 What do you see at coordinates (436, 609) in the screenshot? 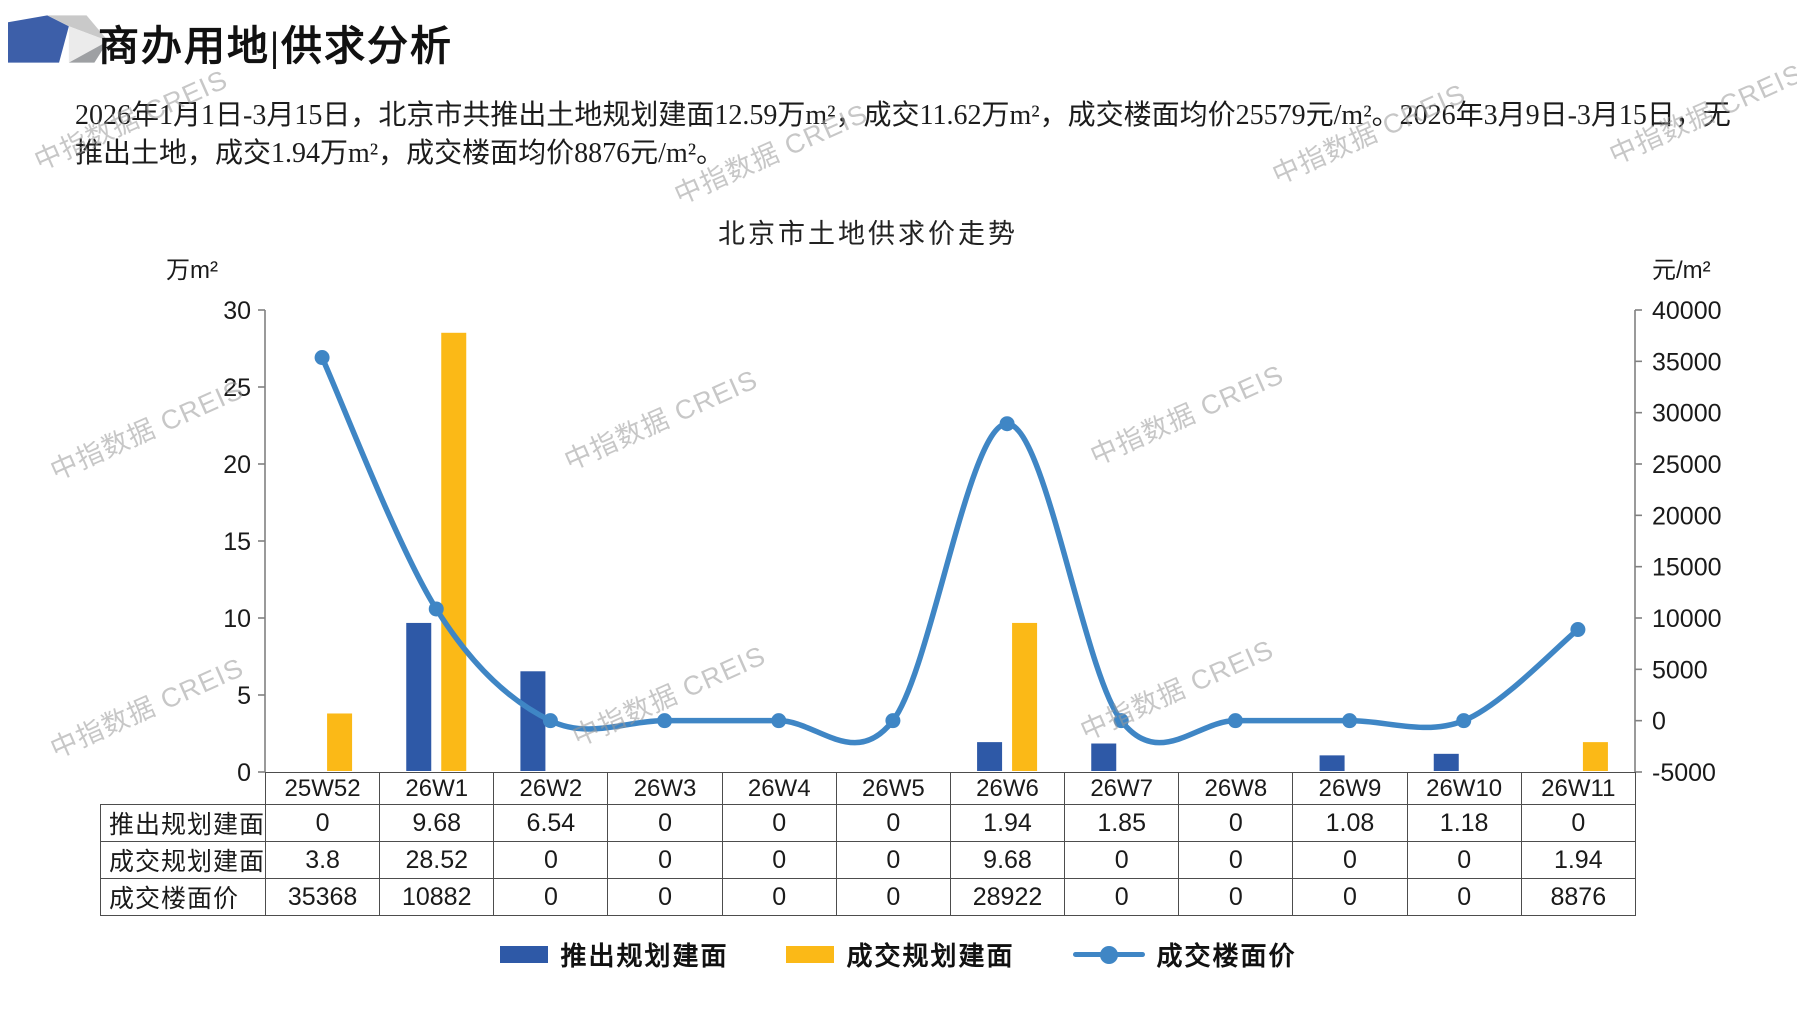
I see `price-marker-26W1` at bounding box center [436, 609].